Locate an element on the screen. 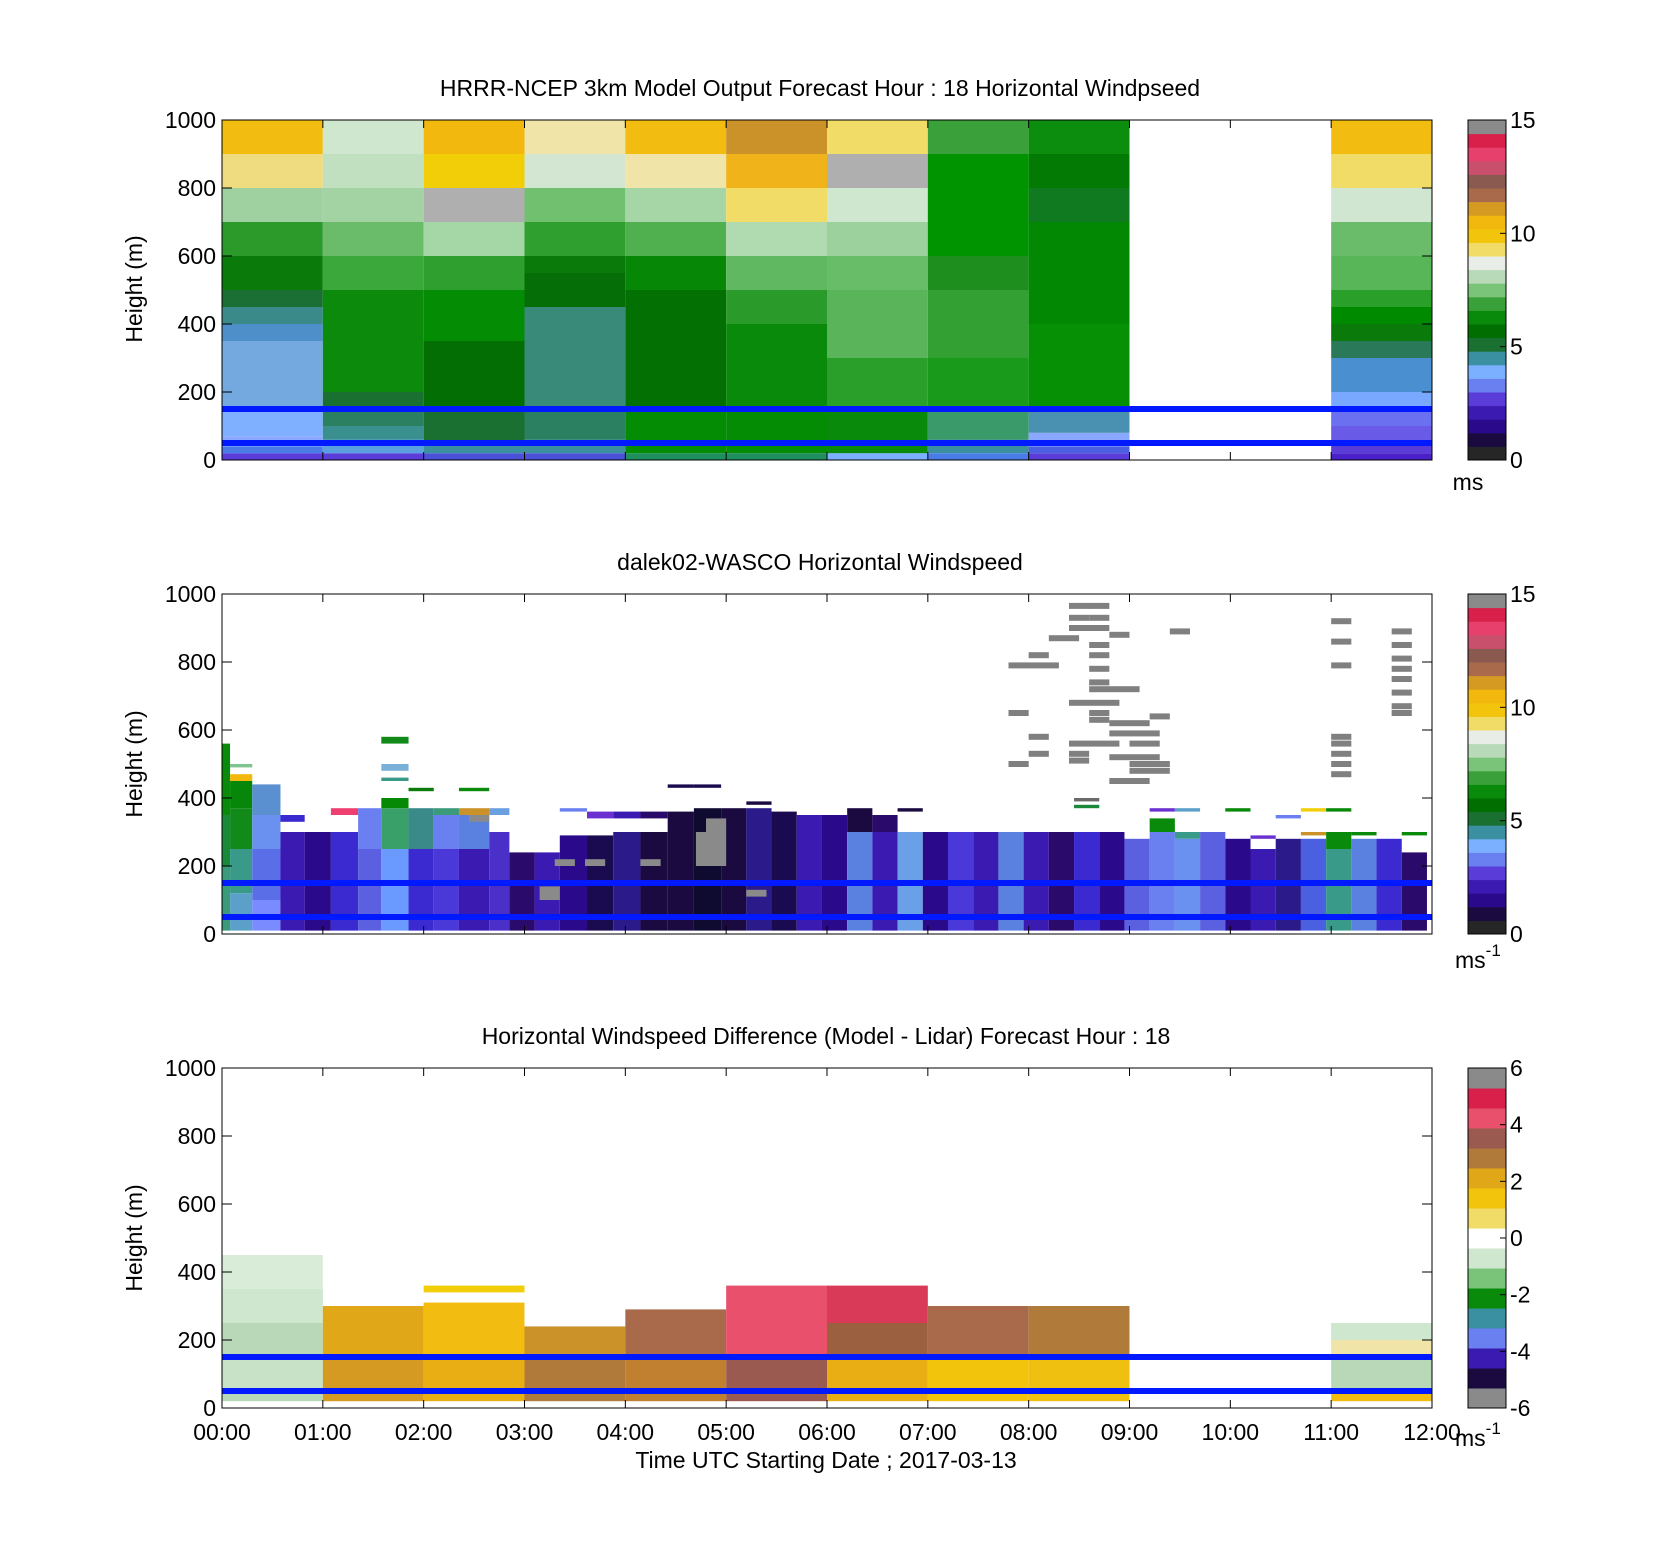 Image resolution: width=1680 pixels, height=1566 pixels. colorbar-tick-label: 0 is located at coordinates (1516, 934).